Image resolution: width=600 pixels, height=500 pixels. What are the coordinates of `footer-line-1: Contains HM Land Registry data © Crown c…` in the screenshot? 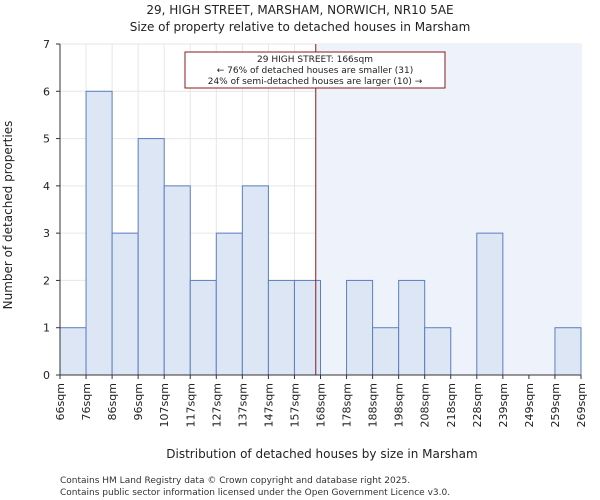 It's located at (235, 481).